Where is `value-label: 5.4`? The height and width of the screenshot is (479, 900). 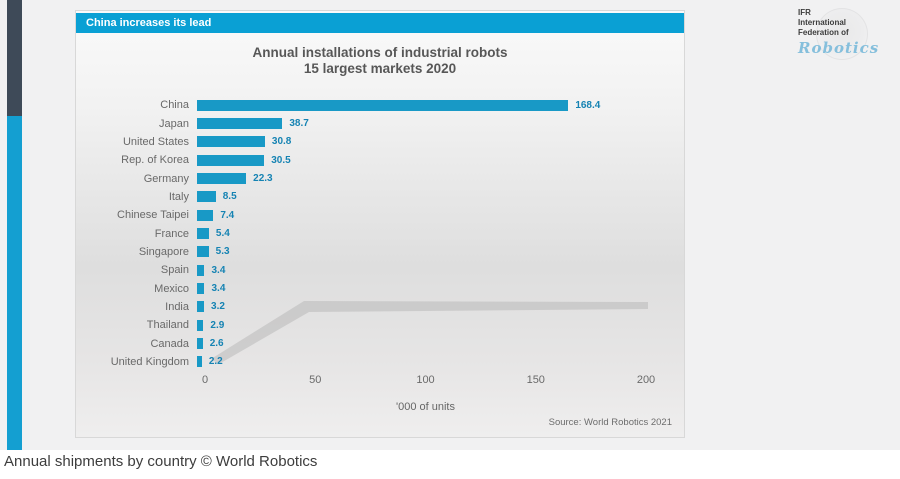
value-label: 5.4 is located at coordinates (222, 234).